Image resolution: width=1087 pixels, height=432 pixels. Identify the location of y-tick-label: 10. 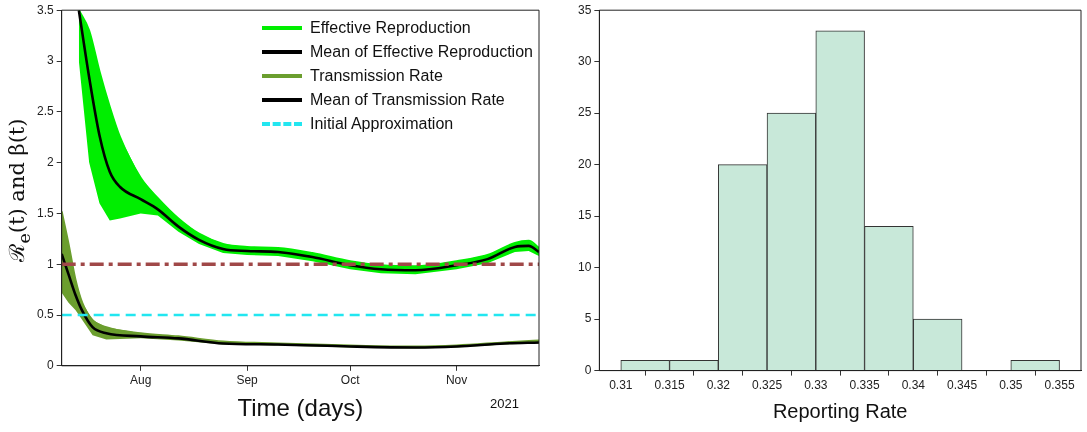
(584, 266).